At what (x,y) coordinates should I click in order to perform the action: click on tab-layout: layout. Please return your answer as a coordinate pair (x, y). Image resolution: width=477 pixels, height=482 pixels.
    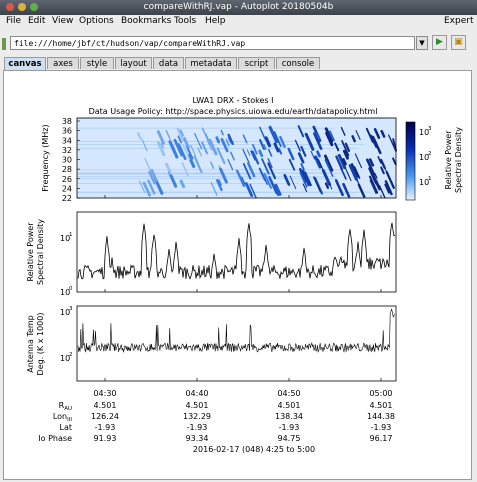
    Looking at the image, I should click on (133, 63).